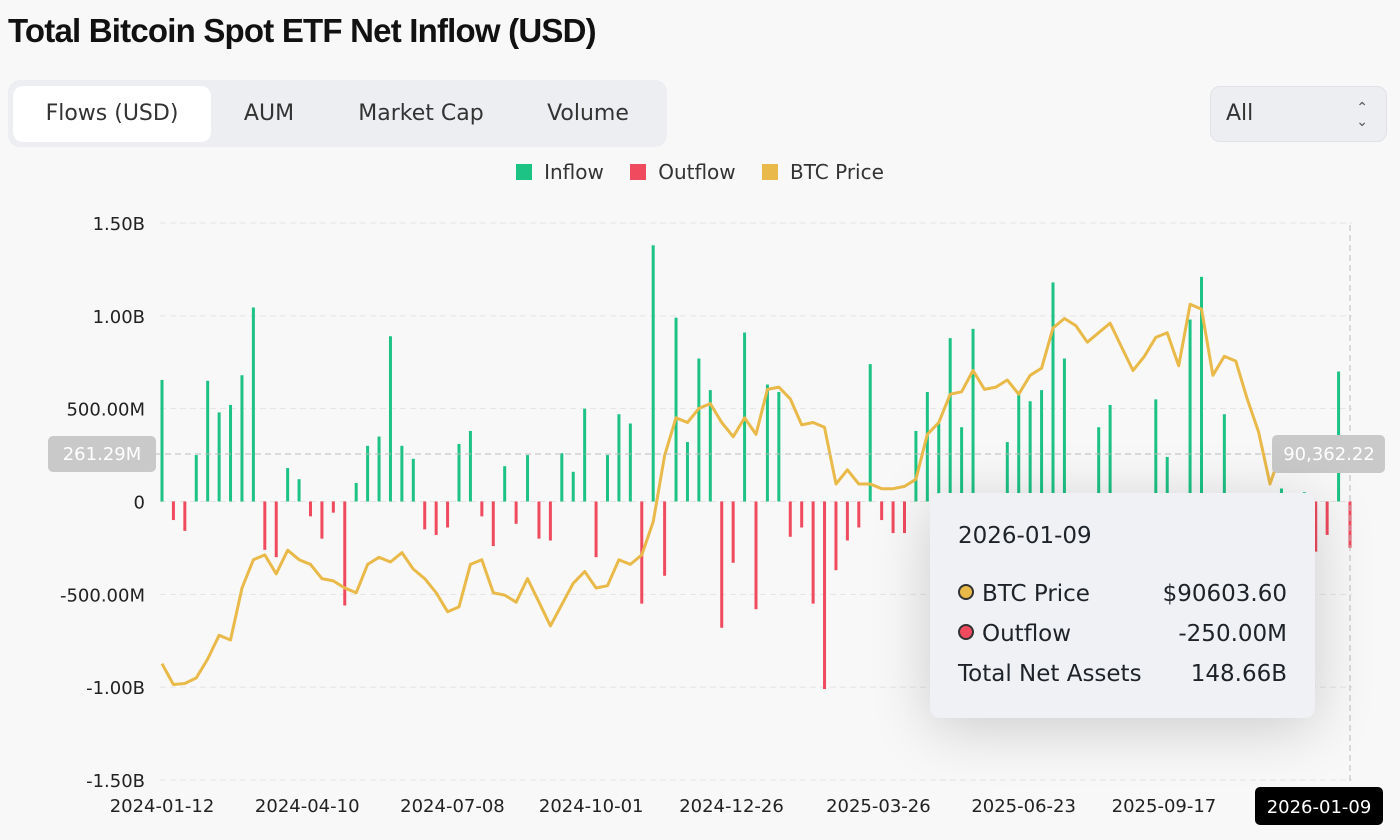 This screenshot has width=1400, height=840. What do you see at coordinates (139, 503) in the screenshot?
I see `y-tick-label: 0` at bounding box center [139, 503].